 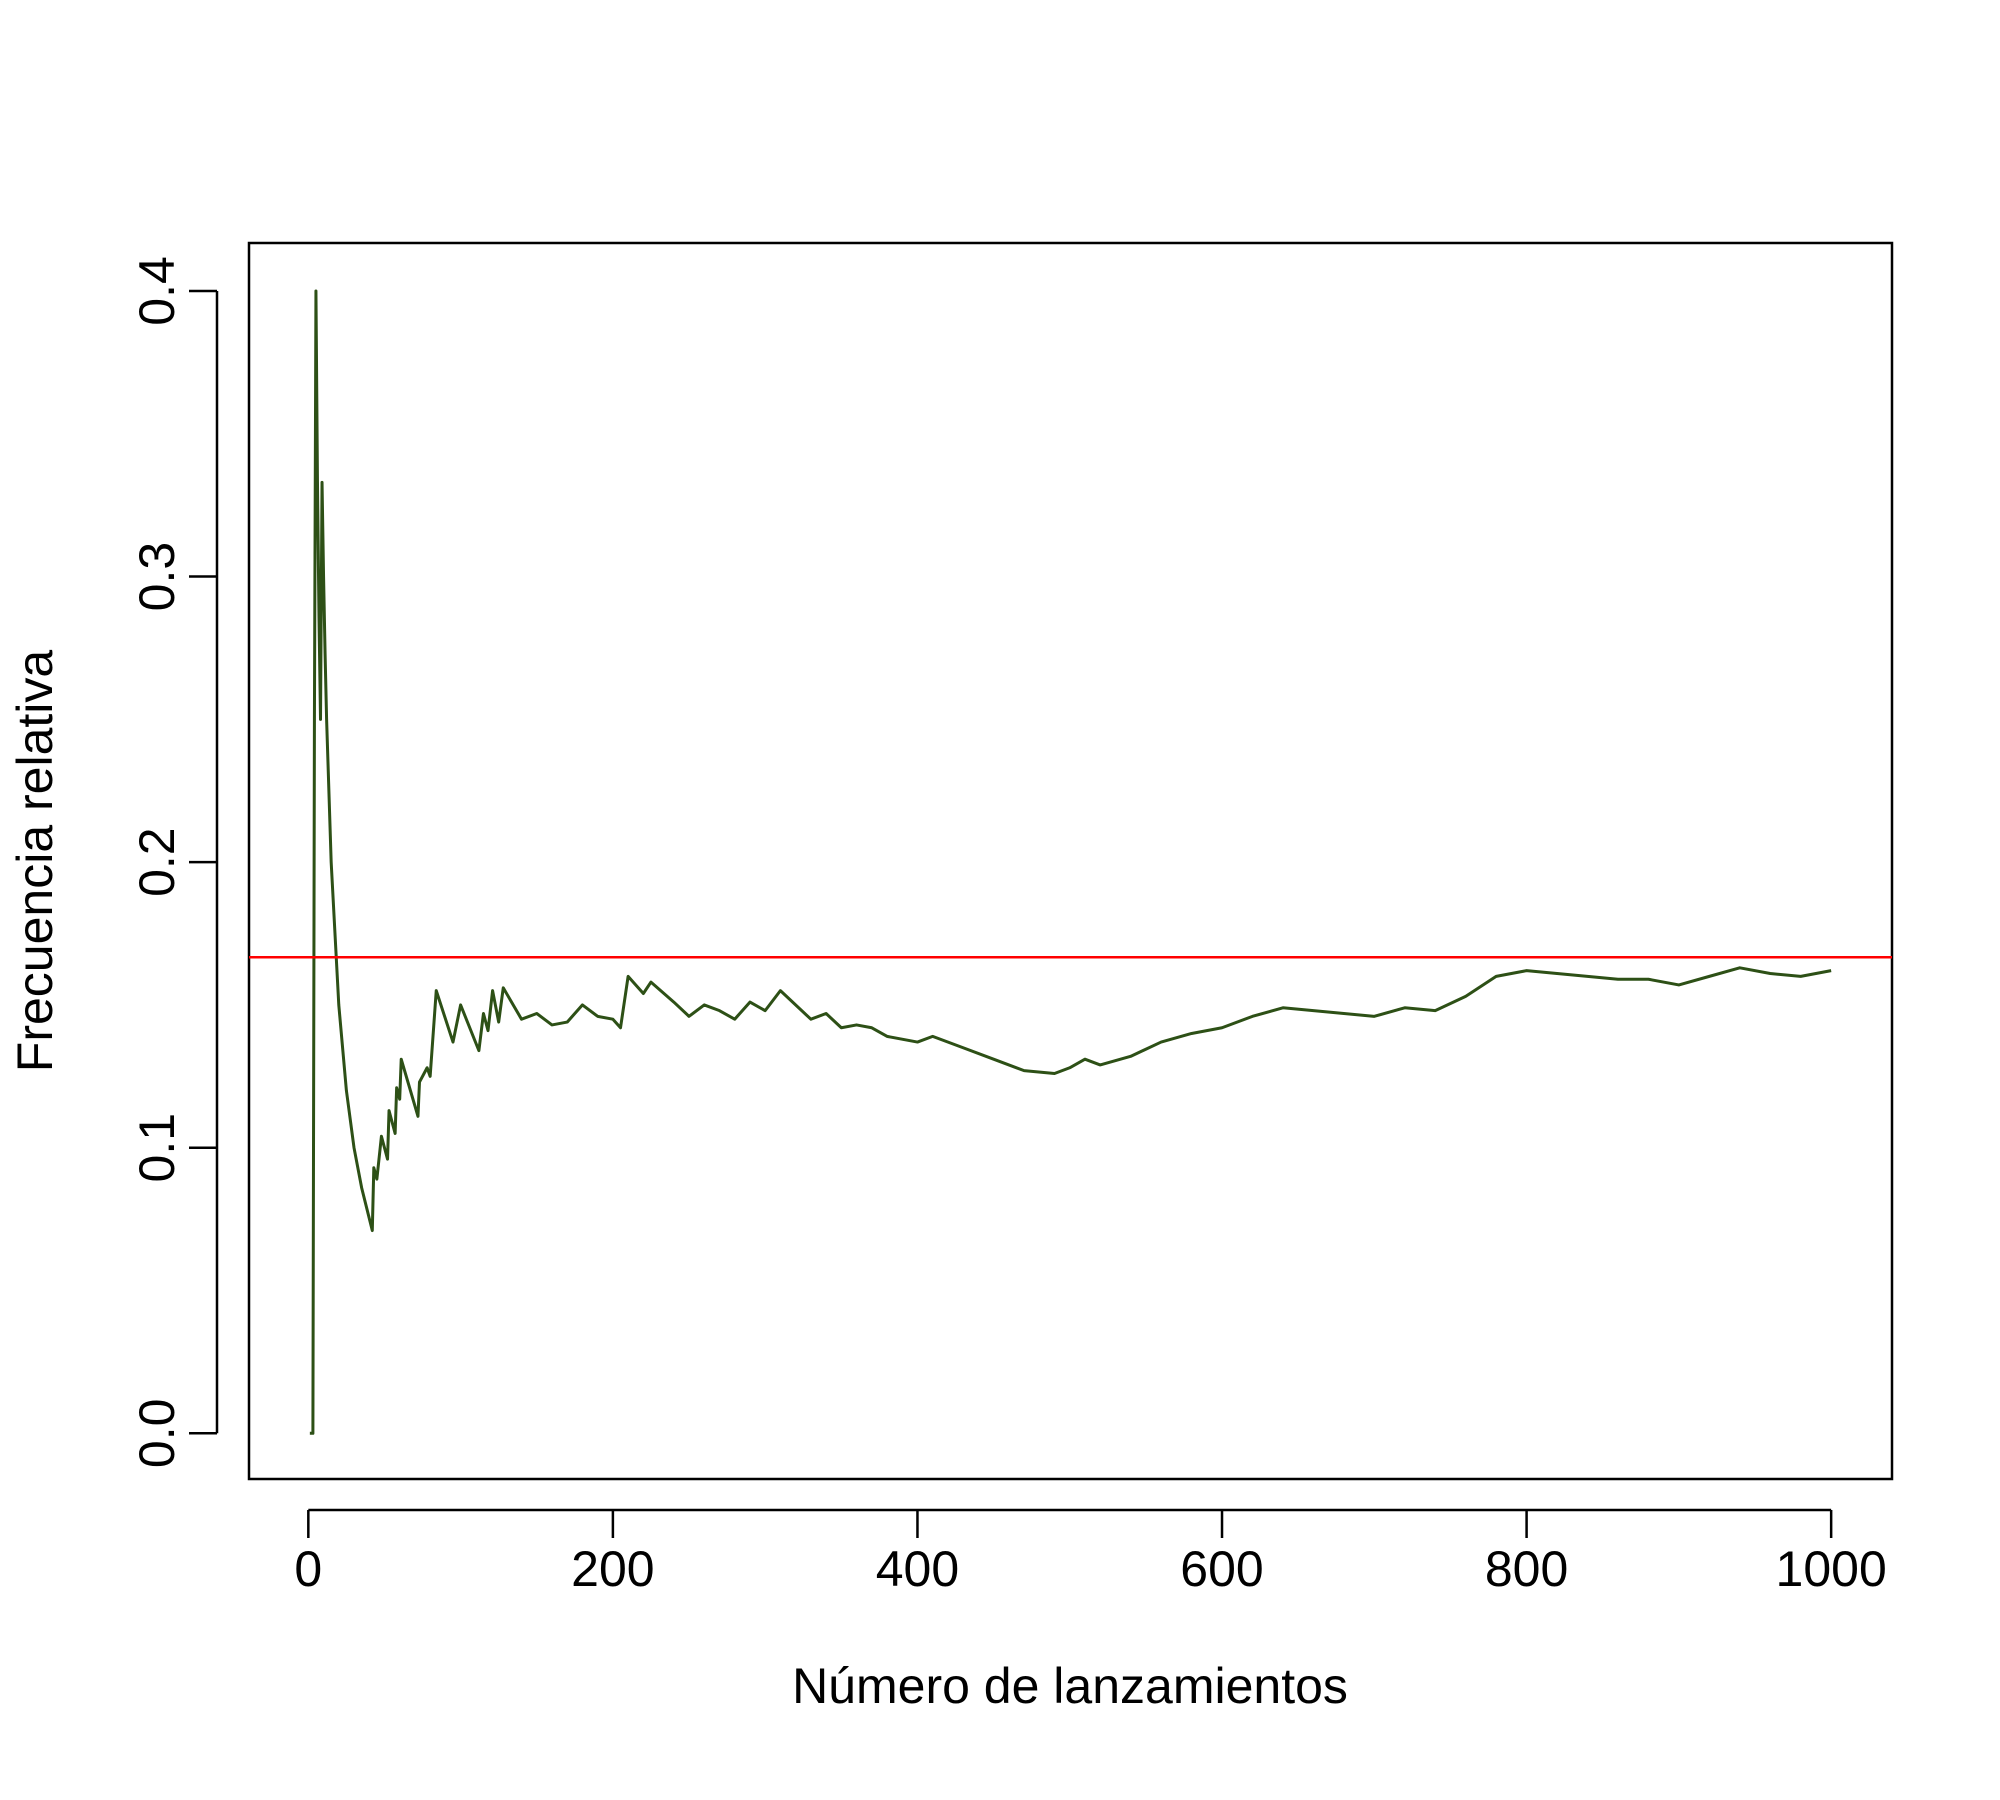 I want to click on y-tick-label: 0.4, so click(x=157, y=291).